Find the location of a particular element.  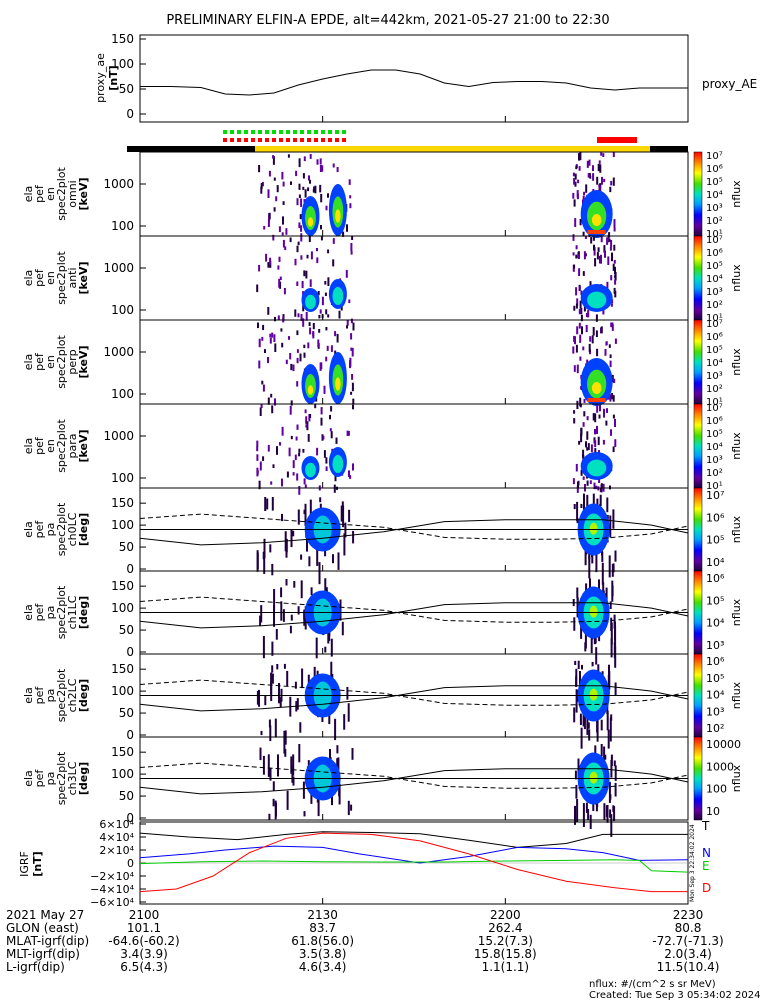

footer-row-value: -72.7(-71.3) is located at coordinates (687, 941).